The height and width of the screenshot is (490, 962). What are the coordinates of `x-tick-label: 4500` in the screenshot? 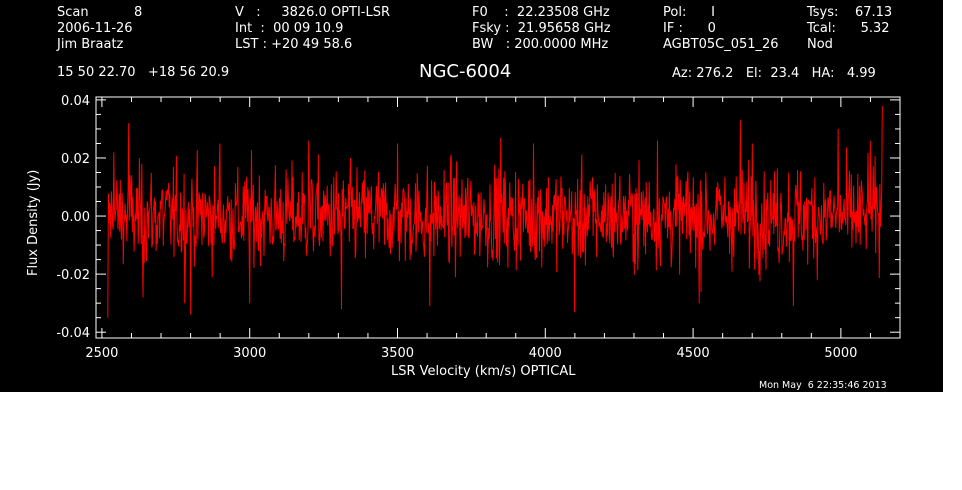 It's located at (693, 353).